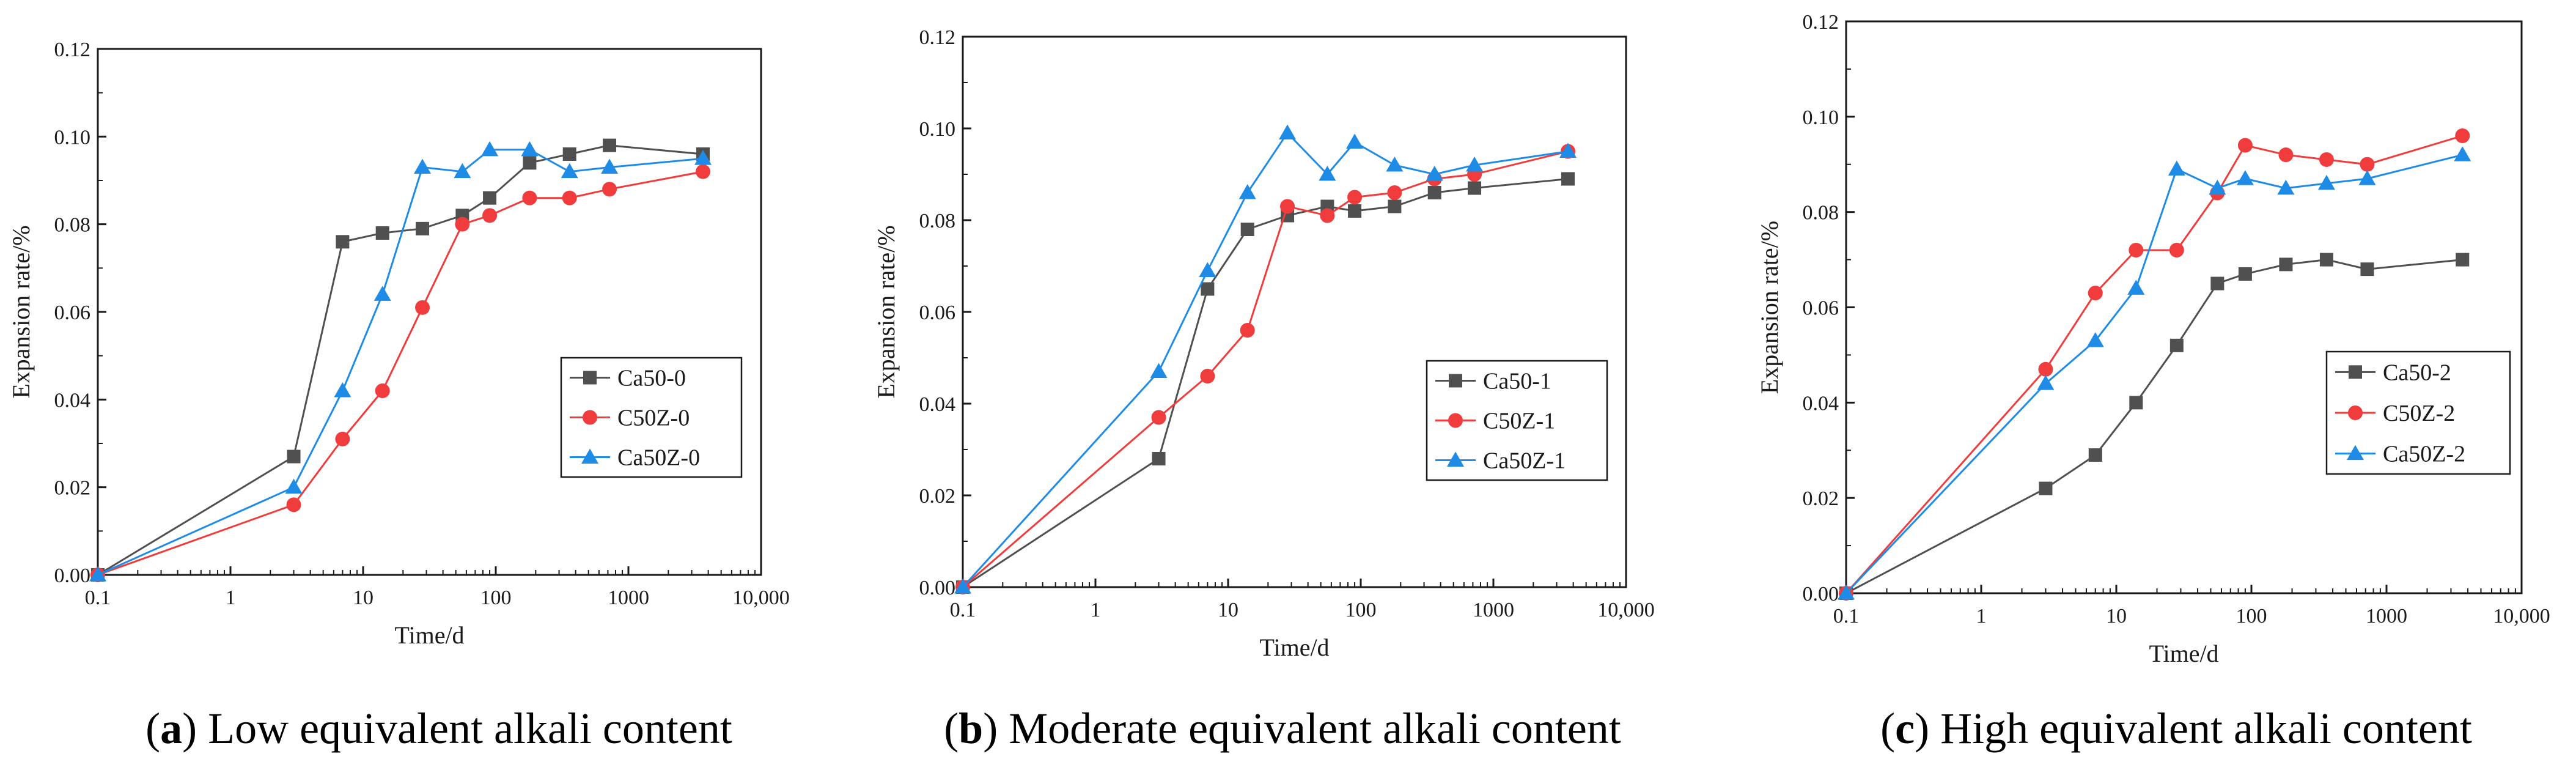 The width and height of the screenshot is (2576, 781). Describe the element at coordinates (72, 400) in the screenshot. I see `y-tick-label: 0.04` at that location.